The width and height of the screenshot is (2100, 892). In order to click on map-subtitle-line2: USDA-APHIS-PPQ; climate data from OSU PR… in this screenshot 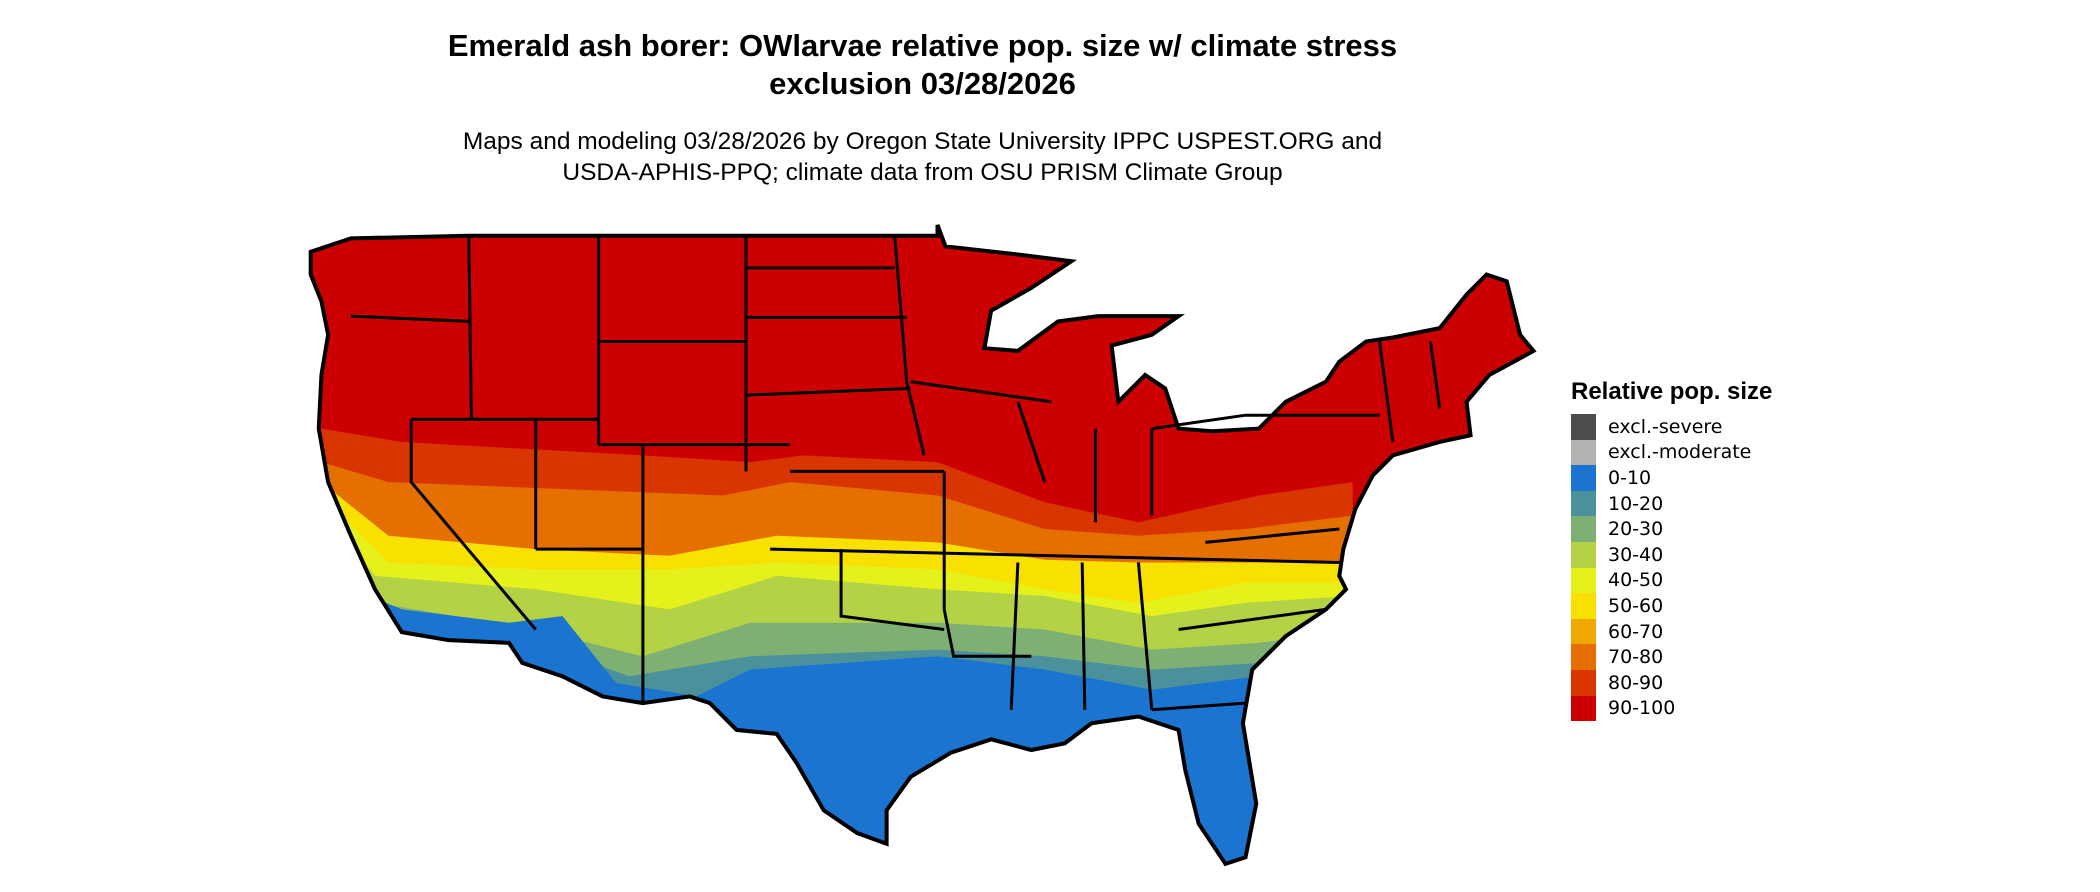, I will do `click(922, 172)`.